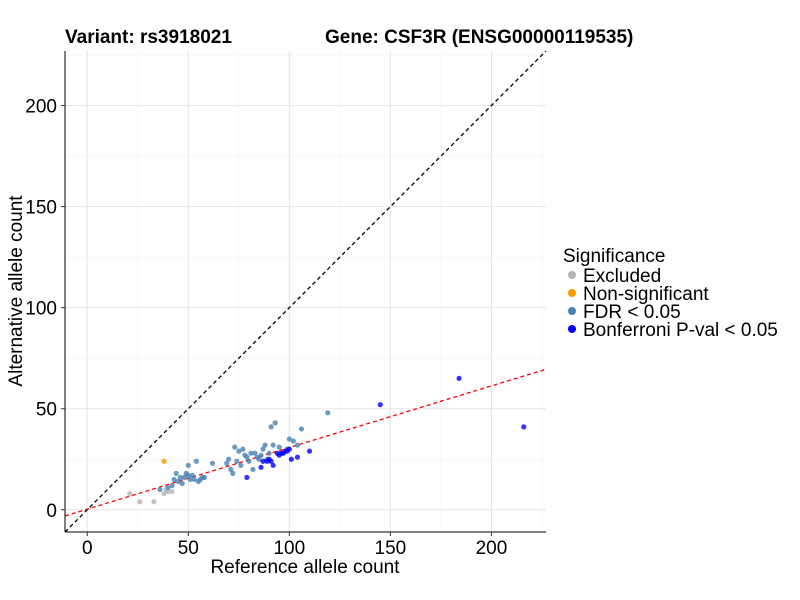 This screenshot has width=800, height=600. Describe the element at coordinates (164, 461) in the screenshot. I see `point-non-significant` at that location.